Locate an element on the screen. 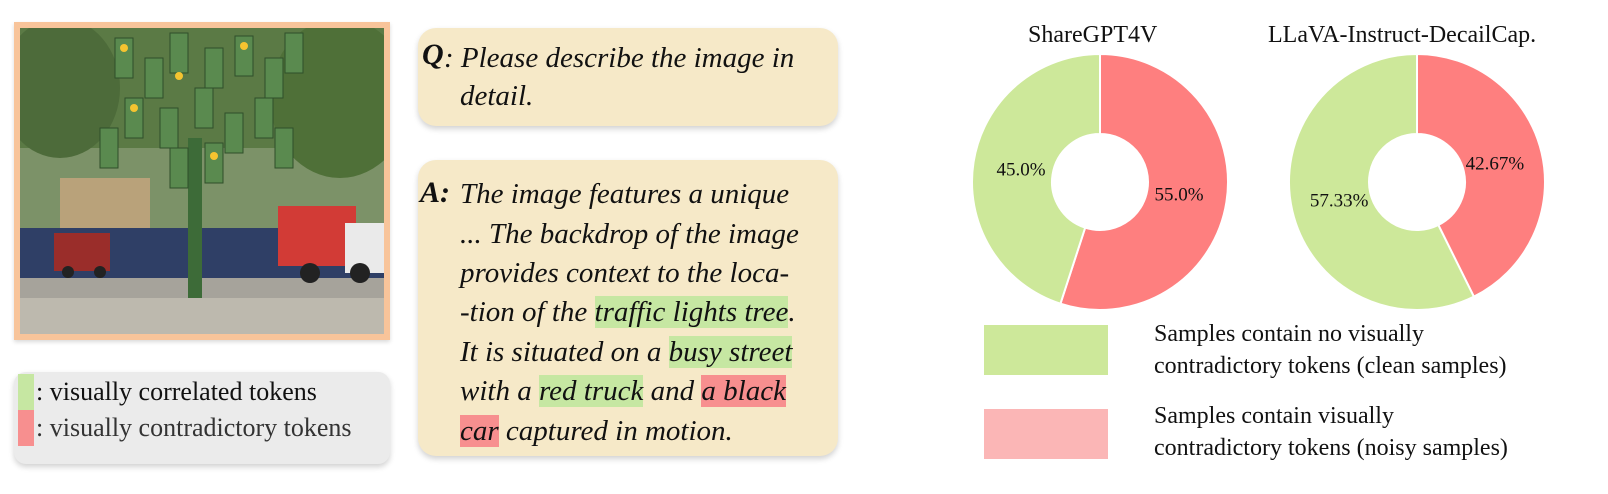 The height and width of the screenshot is (494, 1608). correlated-token: busy street is located at coordinates (730, 352).